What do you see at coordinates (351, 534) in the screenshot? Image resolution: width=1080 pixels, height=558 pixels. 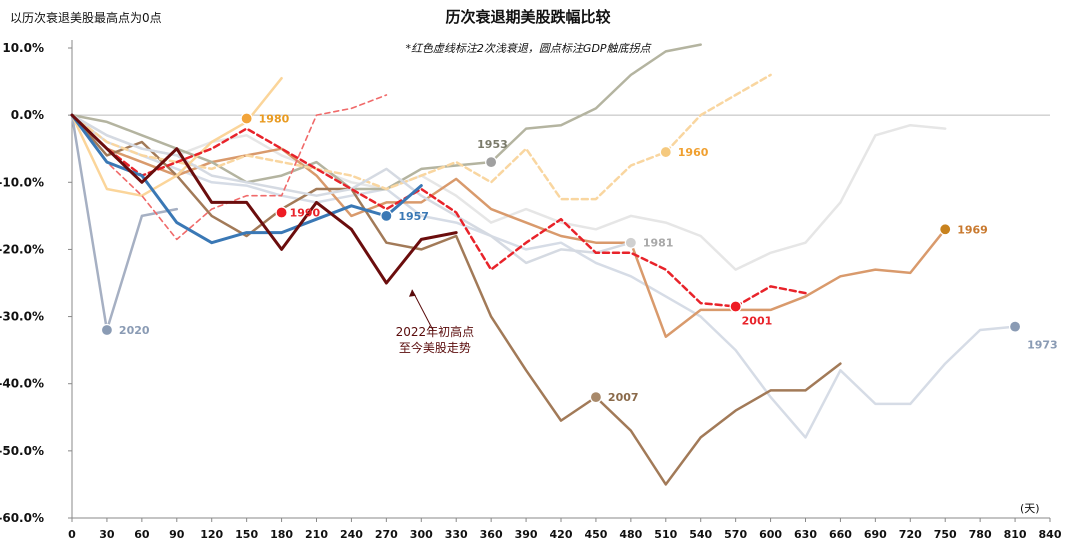 I see `x-tick-label: 240` at bounding box center [351, 534].